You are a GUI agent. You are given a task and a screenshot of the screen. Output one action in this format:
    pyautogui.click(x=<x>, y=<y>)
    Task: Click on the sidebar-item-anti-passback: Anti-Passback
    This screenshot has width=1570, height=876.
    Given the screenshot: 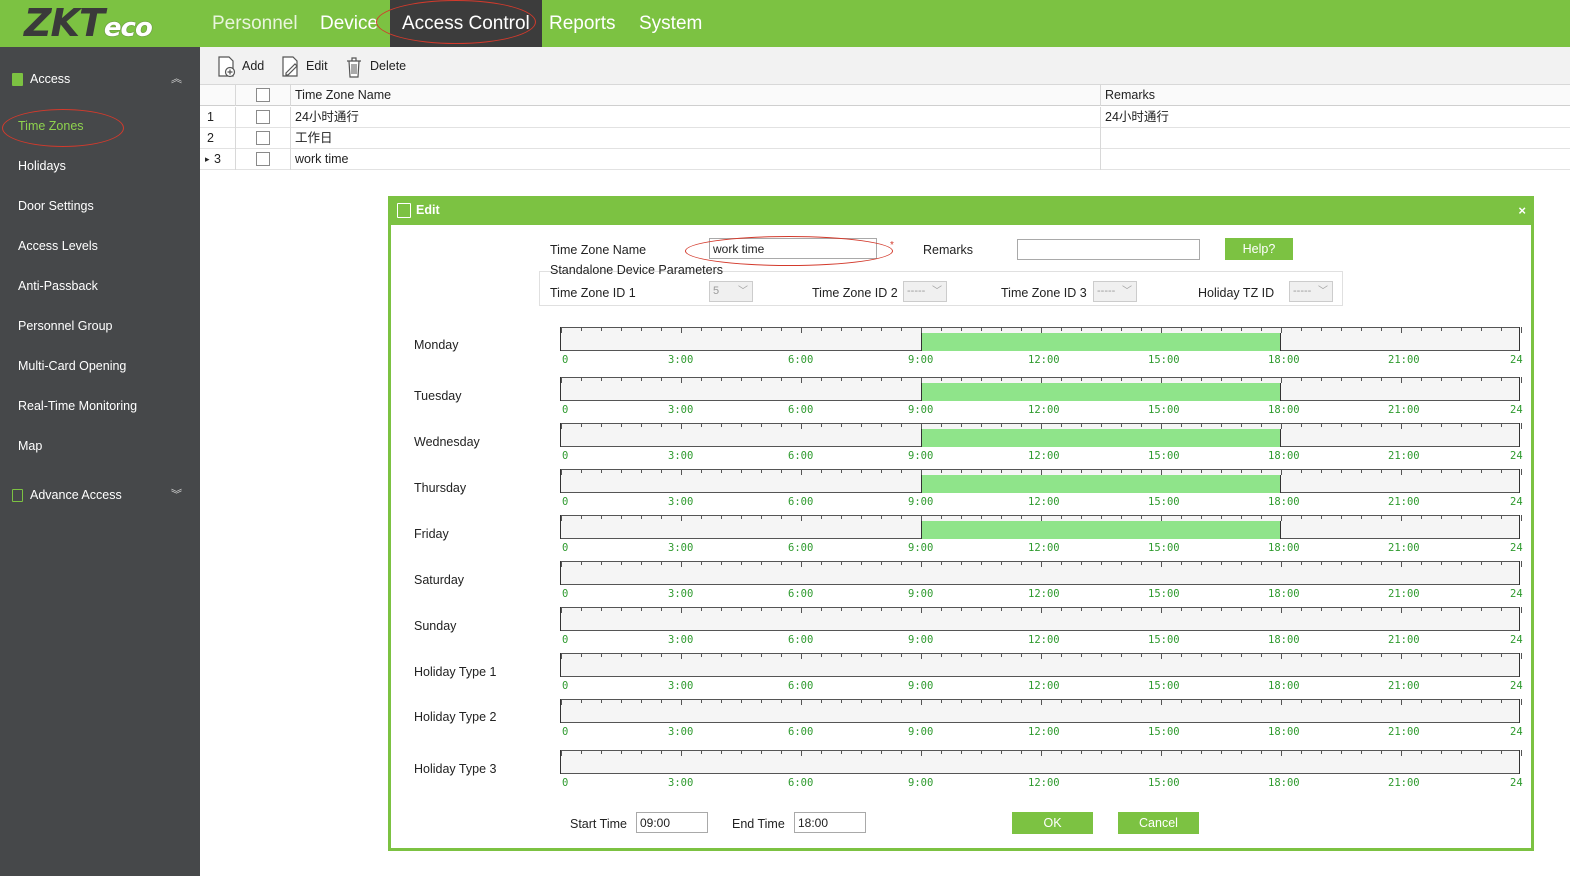 What is the action you would take?
    pyautogui.click(x=58, y=286)
    